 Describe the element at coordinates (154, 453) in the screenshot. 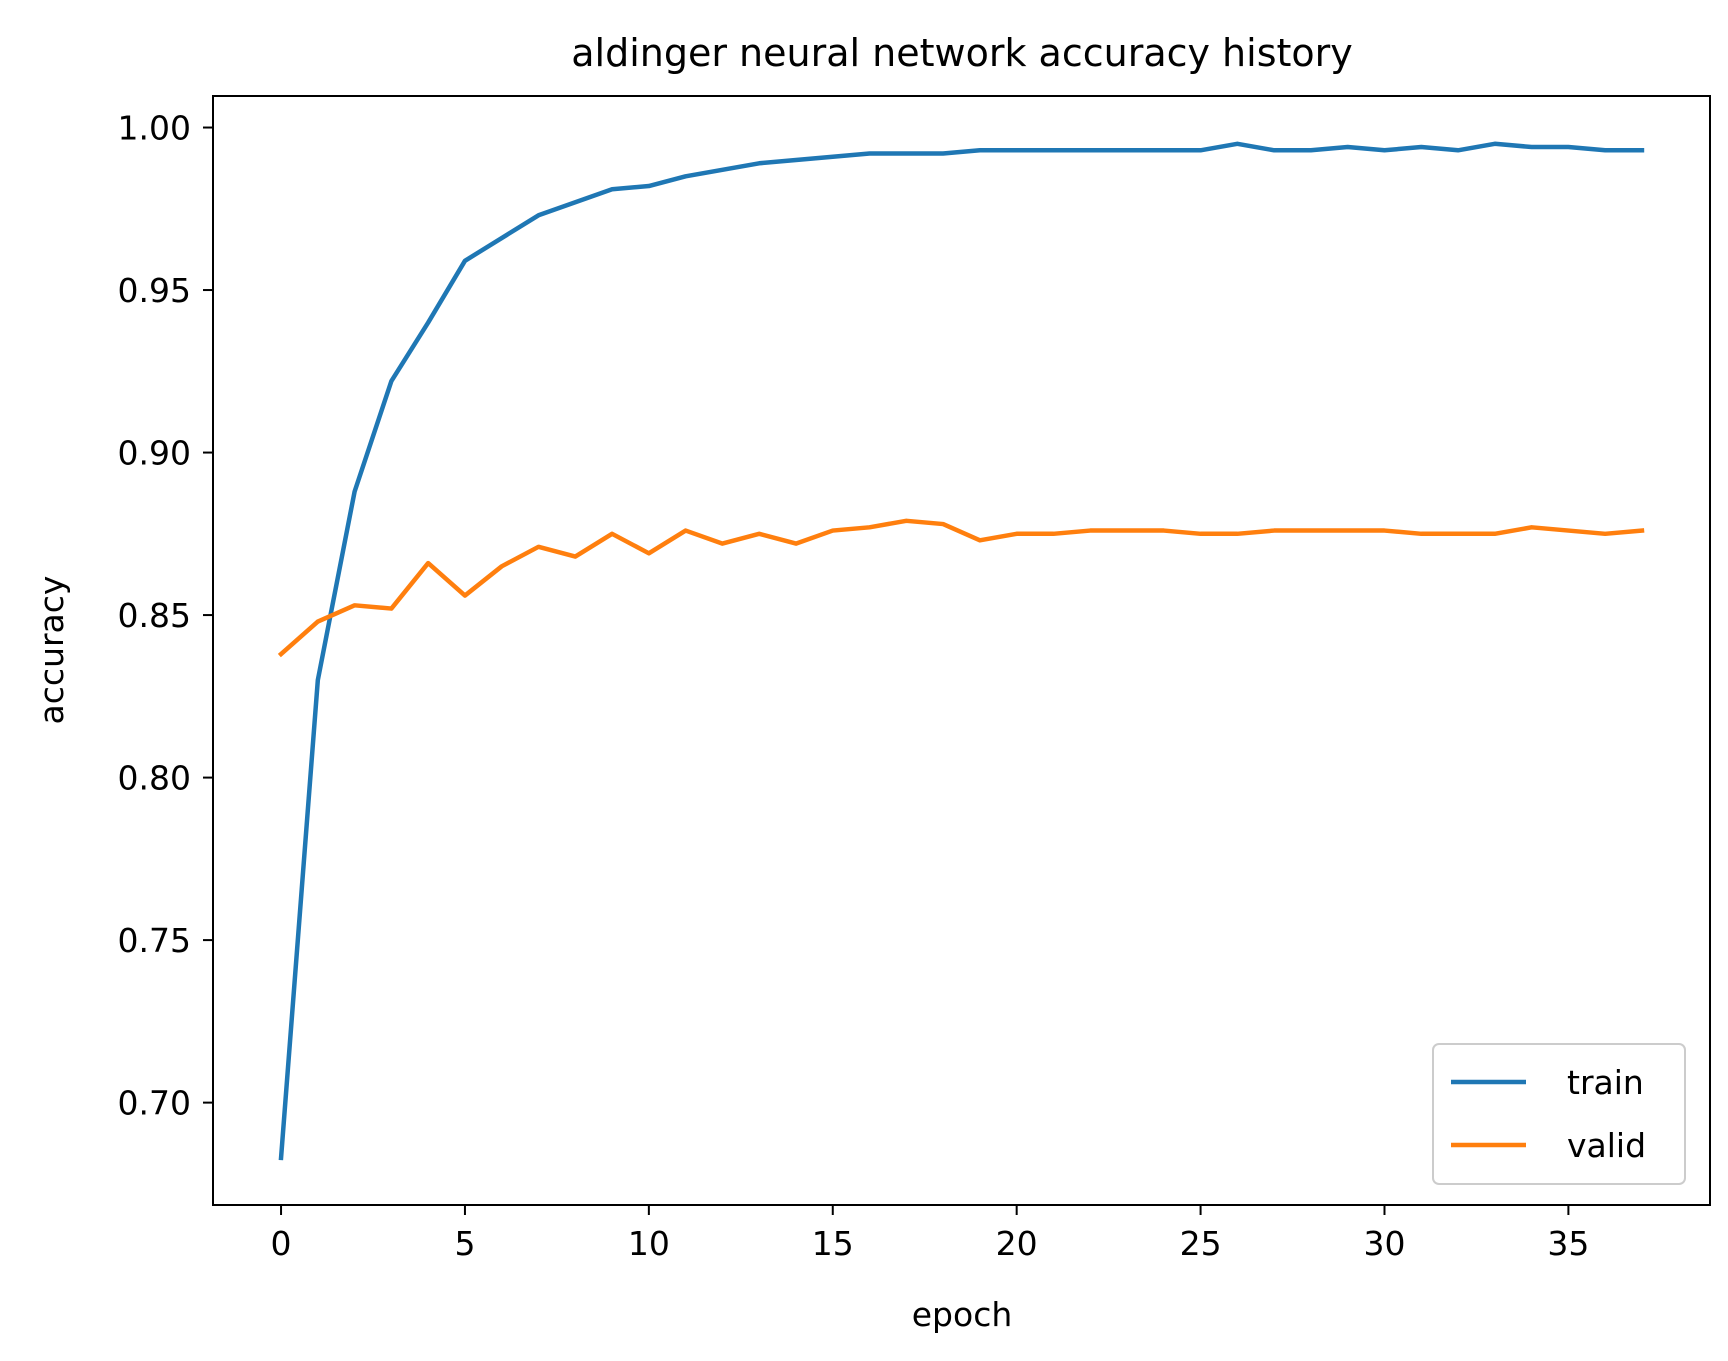

I see `y-tick-label: 0.90` at that location.